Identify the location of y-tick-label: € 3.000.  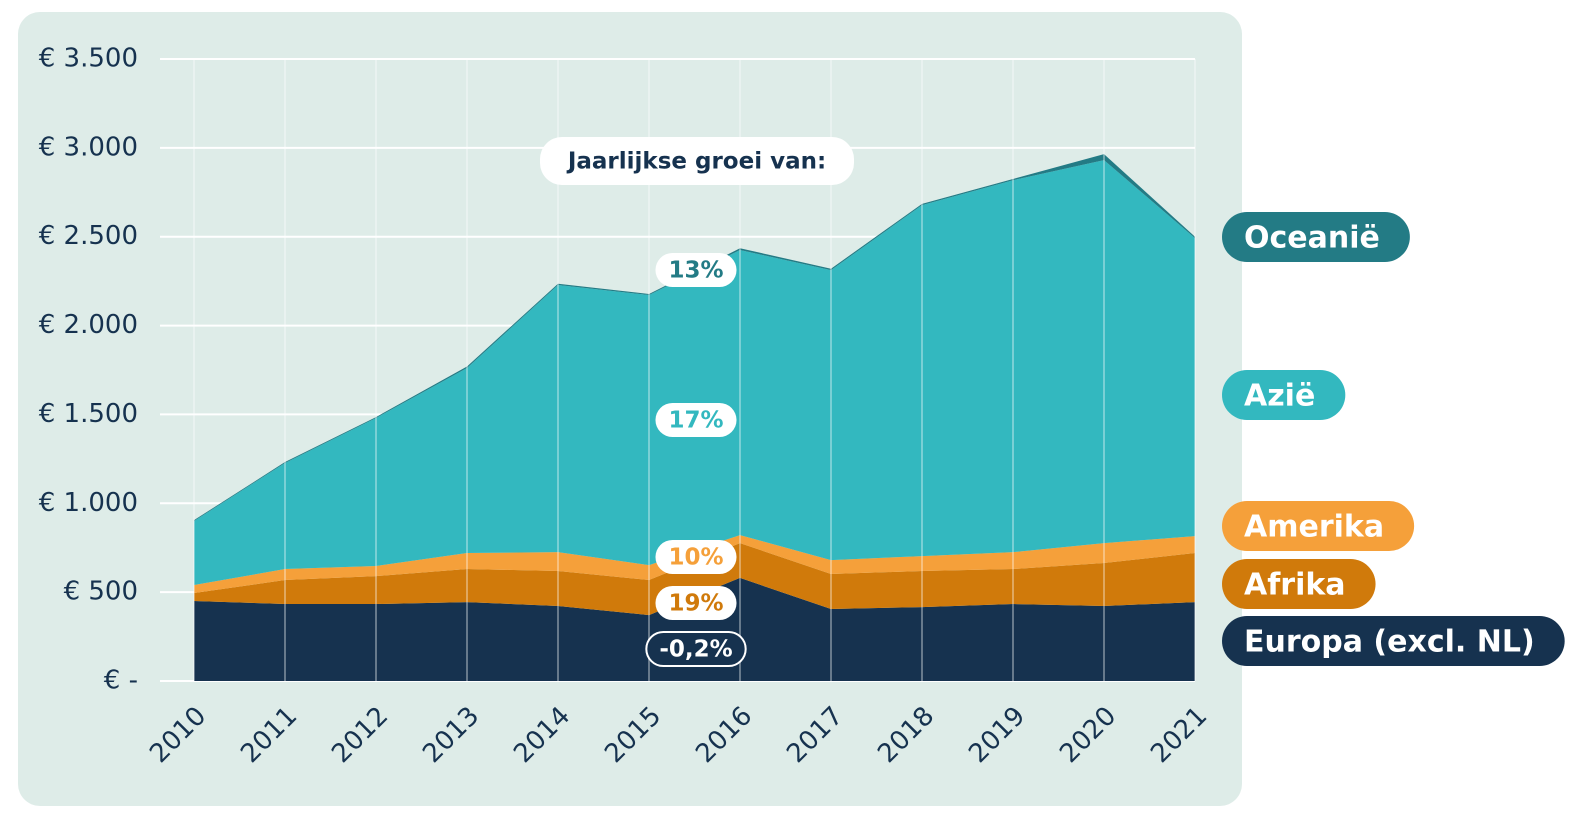
(88, 147).